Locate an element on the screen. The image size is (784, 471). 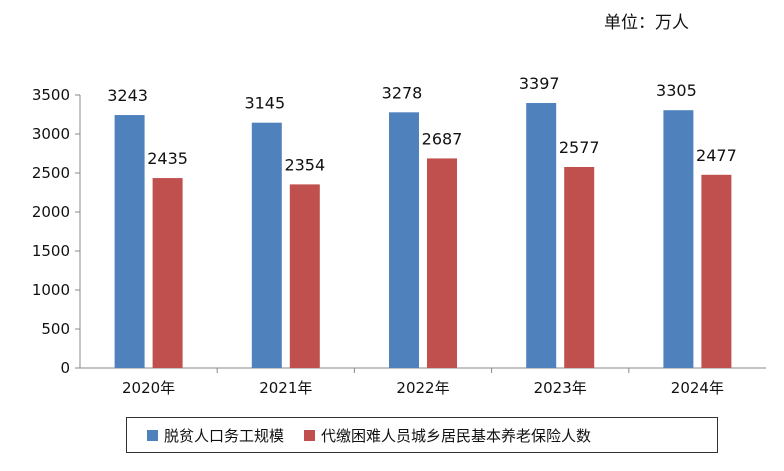
legend-item-series-2: 代缴困难人员城乡居民基本养老保险人数 is located at coordinates (447, 435).